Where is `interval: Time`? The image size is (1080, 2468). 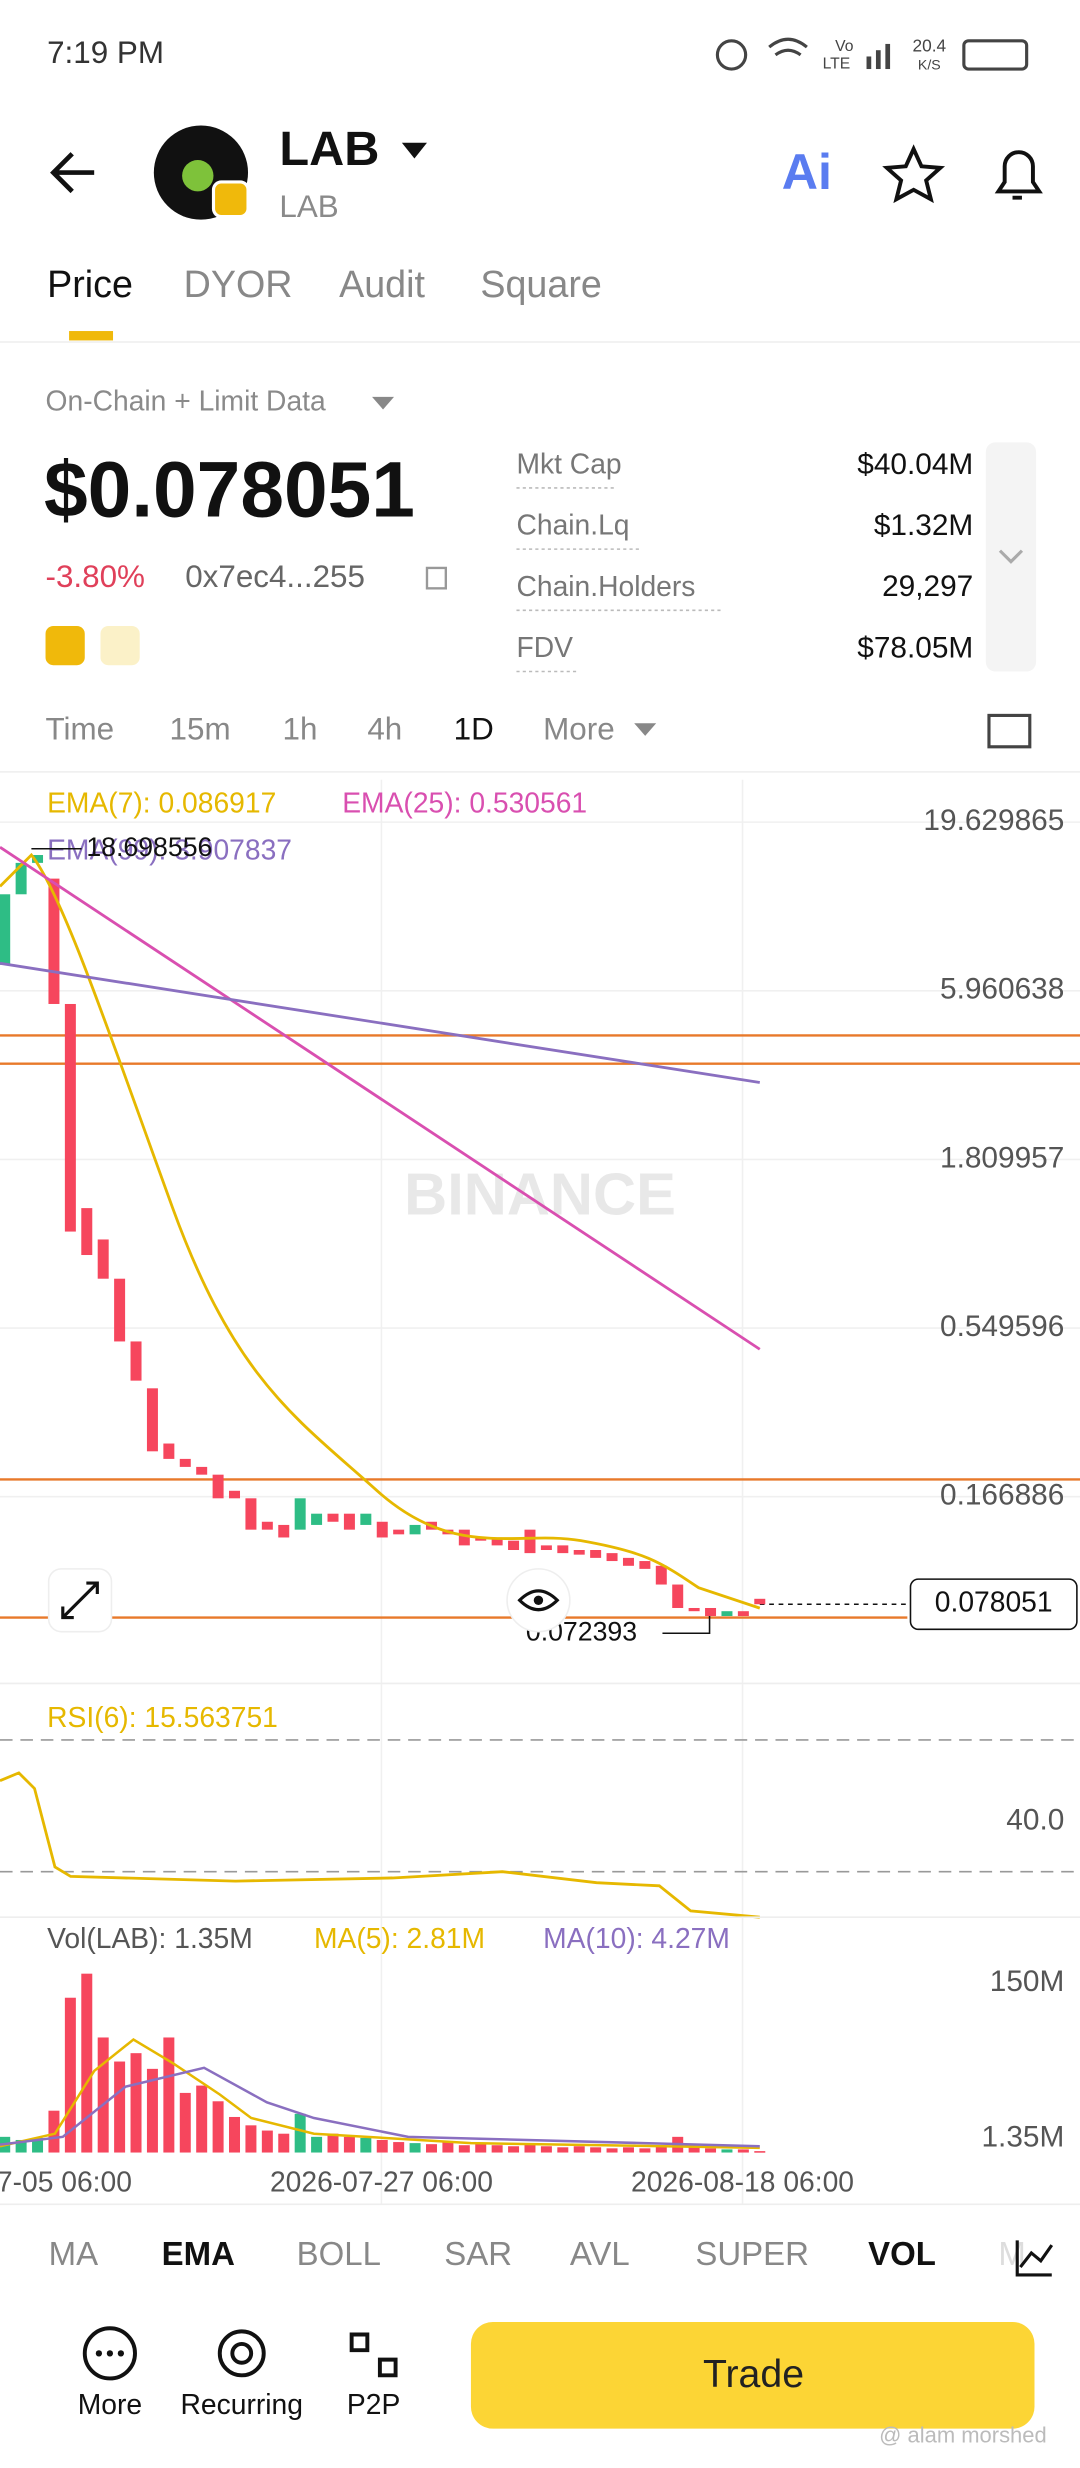
interval: Time is located at coordinates (80, 728).